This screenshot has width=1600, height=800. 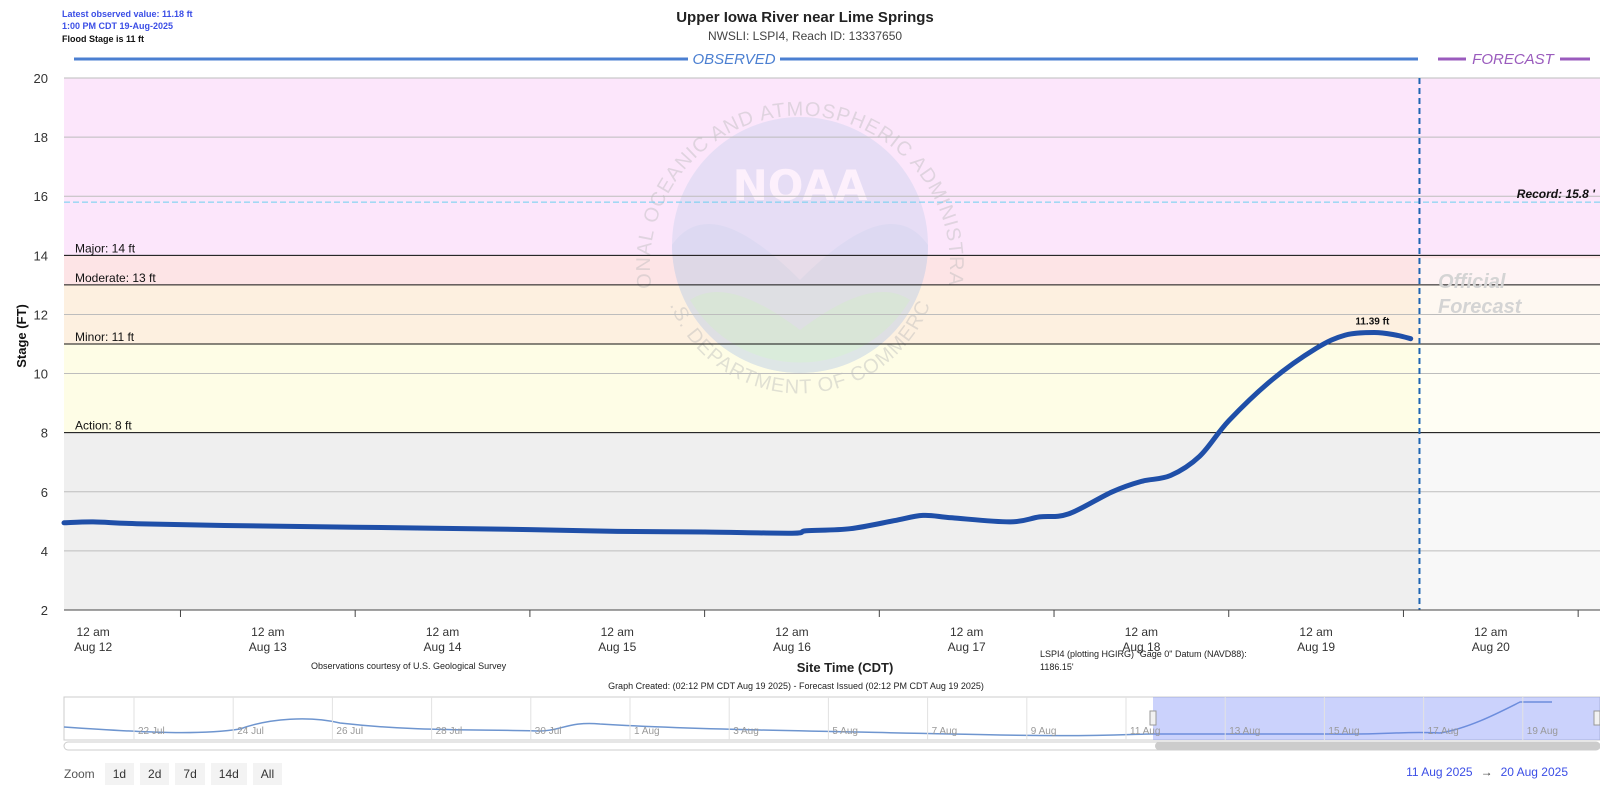 I want to click on y-tick-label: 6, so click(x=44, y=492).